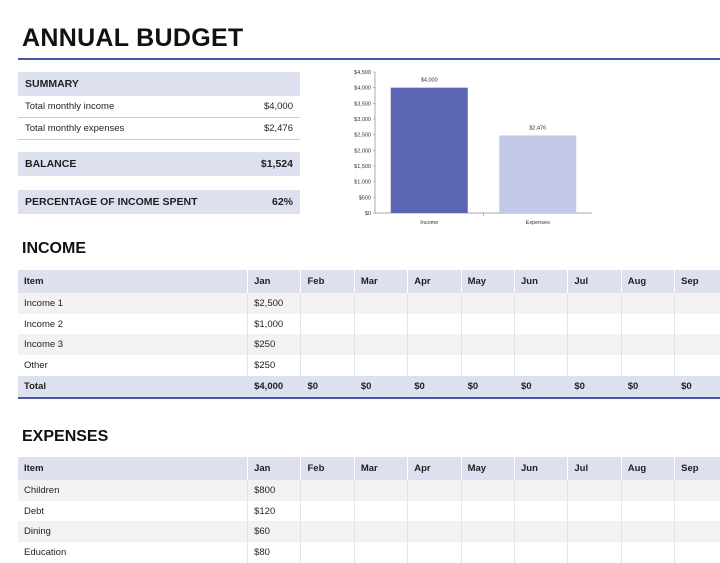  I want to click on percentage-row: PERCENTAGE OF INCOME SPENT 62%, so click(159, 202).